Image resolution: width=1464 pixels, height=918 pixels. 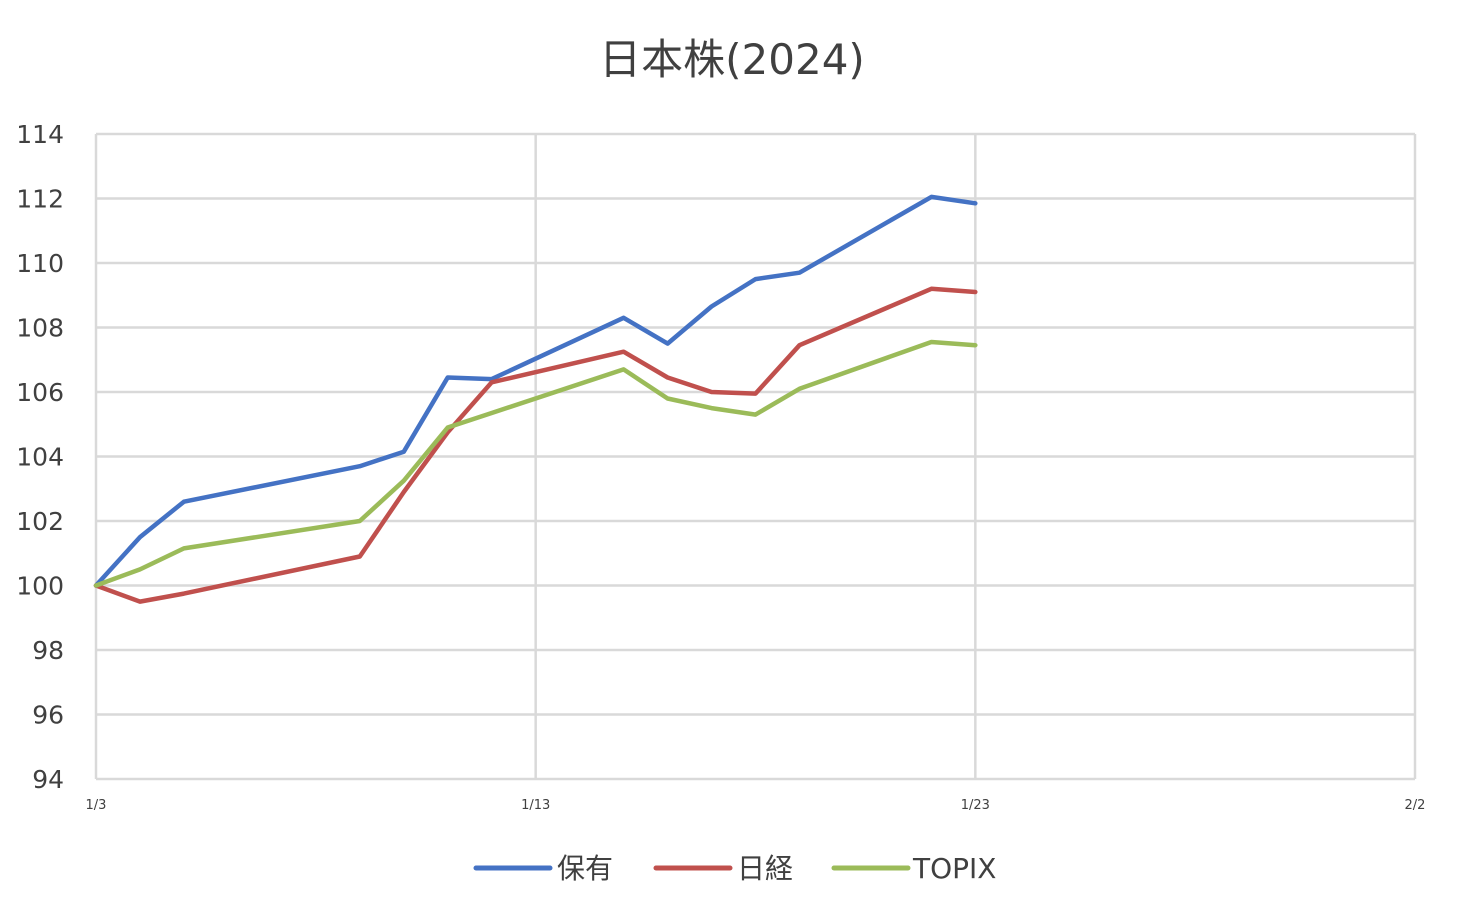 What do you see at coordinates (40, 586) in the screenshot?
I see `y-tick-label: 100` at bounding box center [40, 586].